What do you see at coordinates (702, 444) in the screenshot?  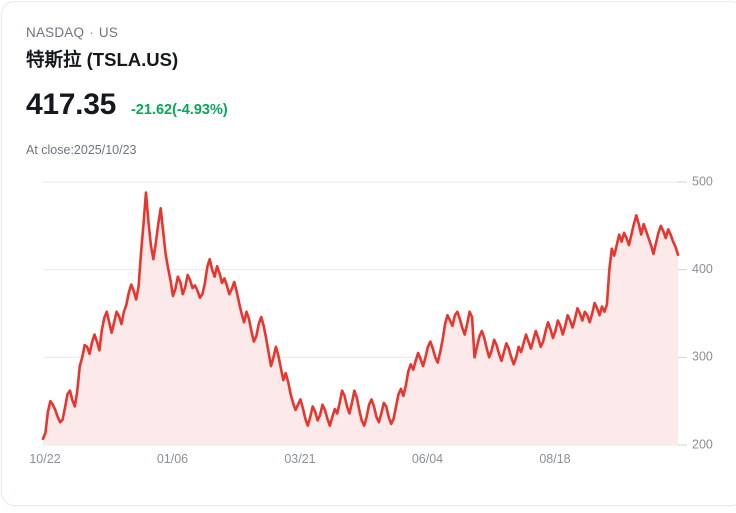 I see `y-axis-tick-label: 200` at bounding box center [702, 444].